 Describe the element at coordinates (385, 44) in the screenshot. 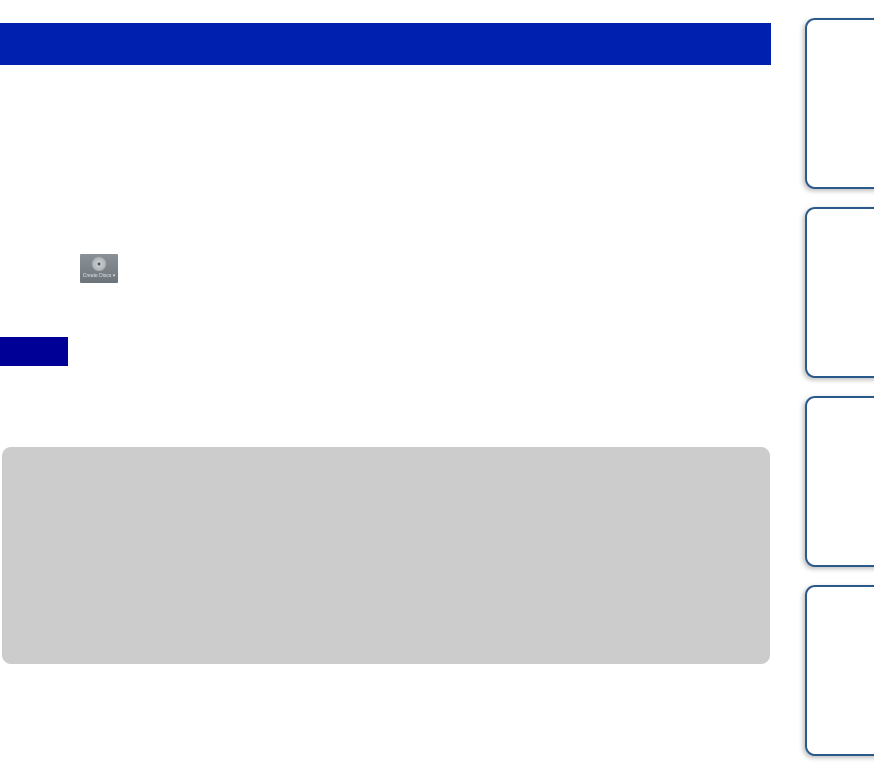

I see `title-bar` at that location.